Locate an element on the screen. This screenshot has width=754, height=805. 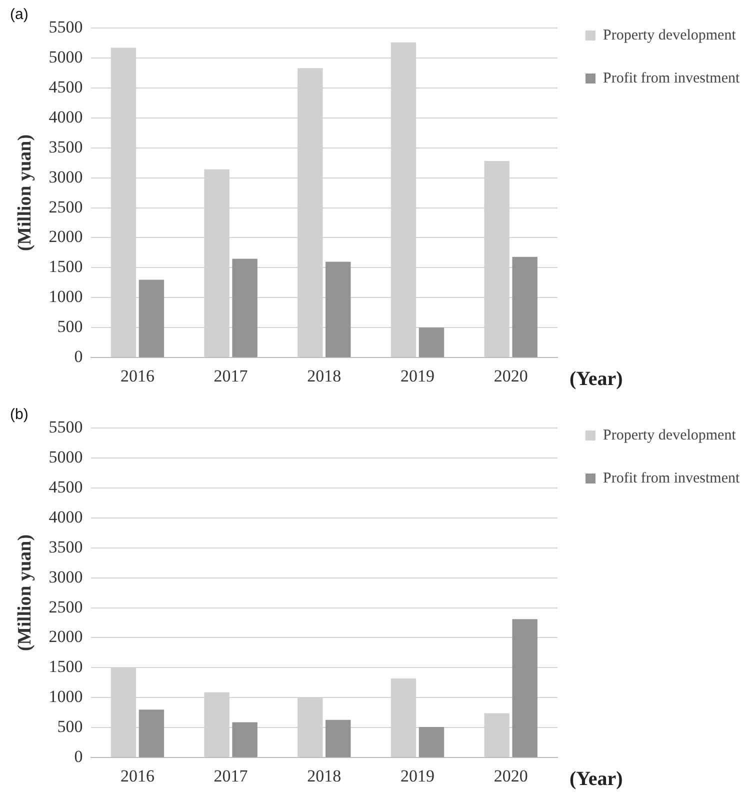
chart-title: (b) is located at coordinates (19, 415).